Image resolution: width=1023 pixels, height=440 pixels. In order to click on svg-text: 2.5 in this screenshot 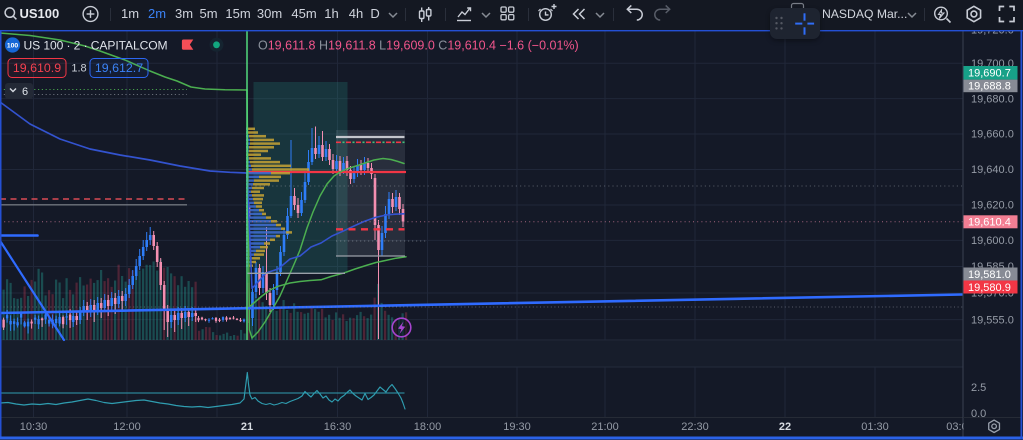, I will do `click(978, 388)`.